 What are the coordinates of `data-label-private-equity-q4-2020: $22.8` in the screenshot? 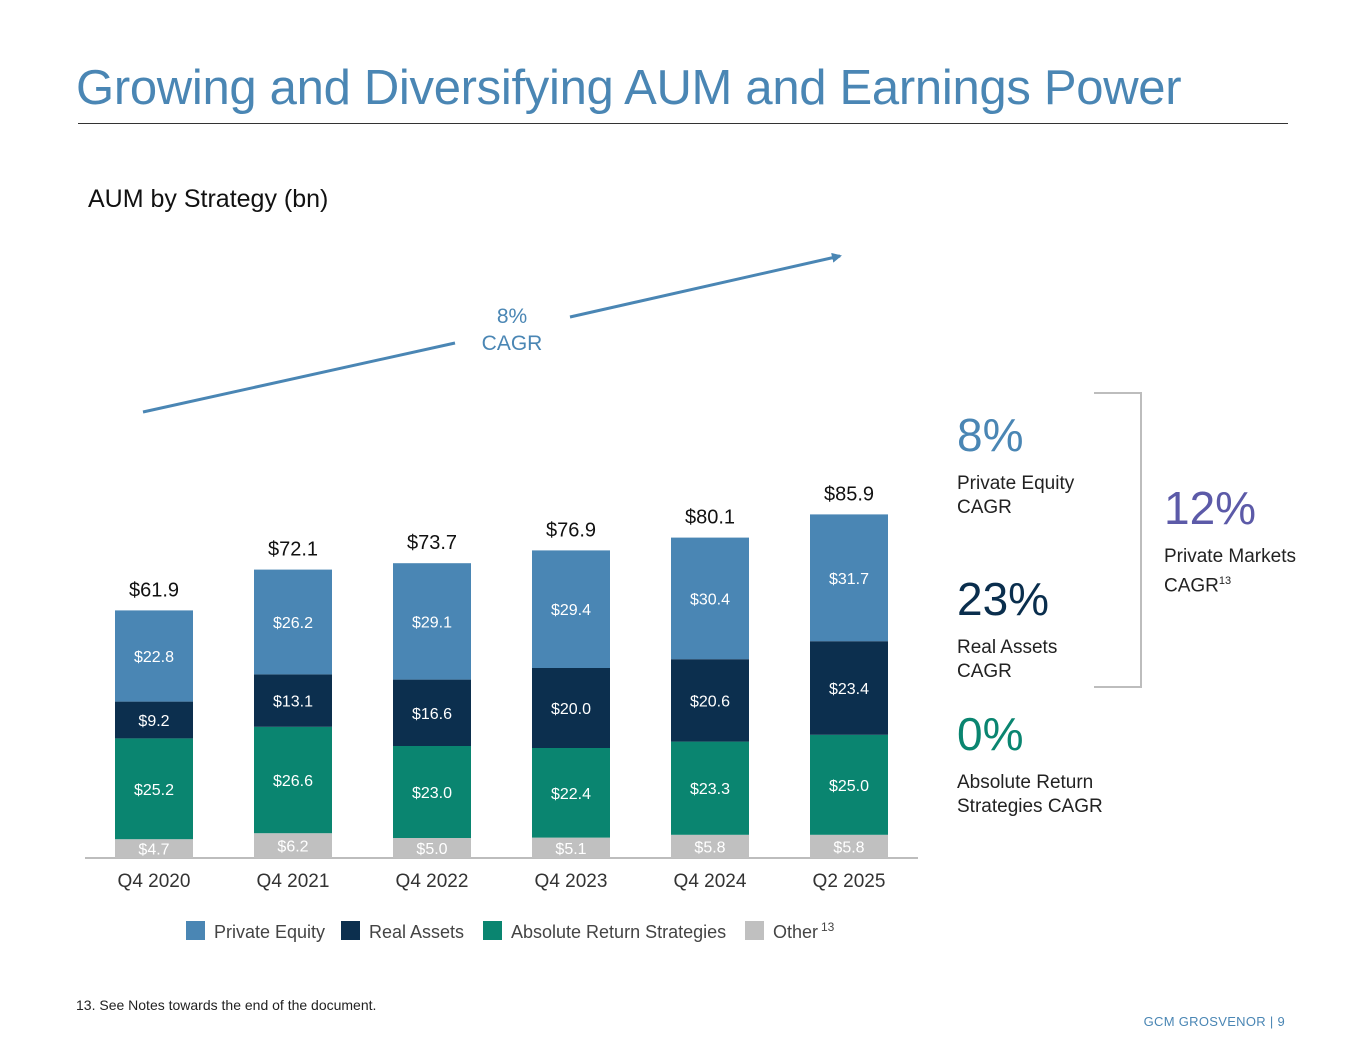 It's located at (154, 657).